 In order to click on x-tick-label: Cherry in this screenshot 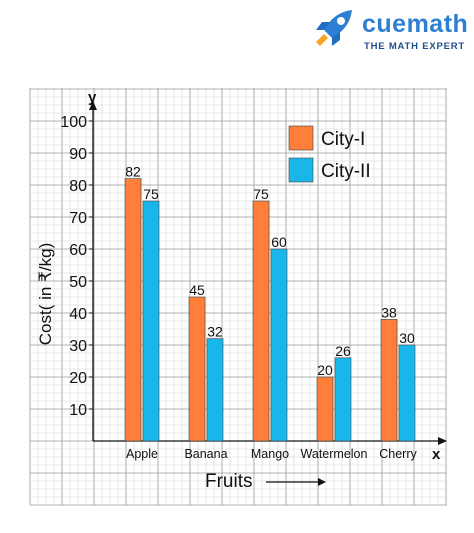, I will do `click(398, 454)`.